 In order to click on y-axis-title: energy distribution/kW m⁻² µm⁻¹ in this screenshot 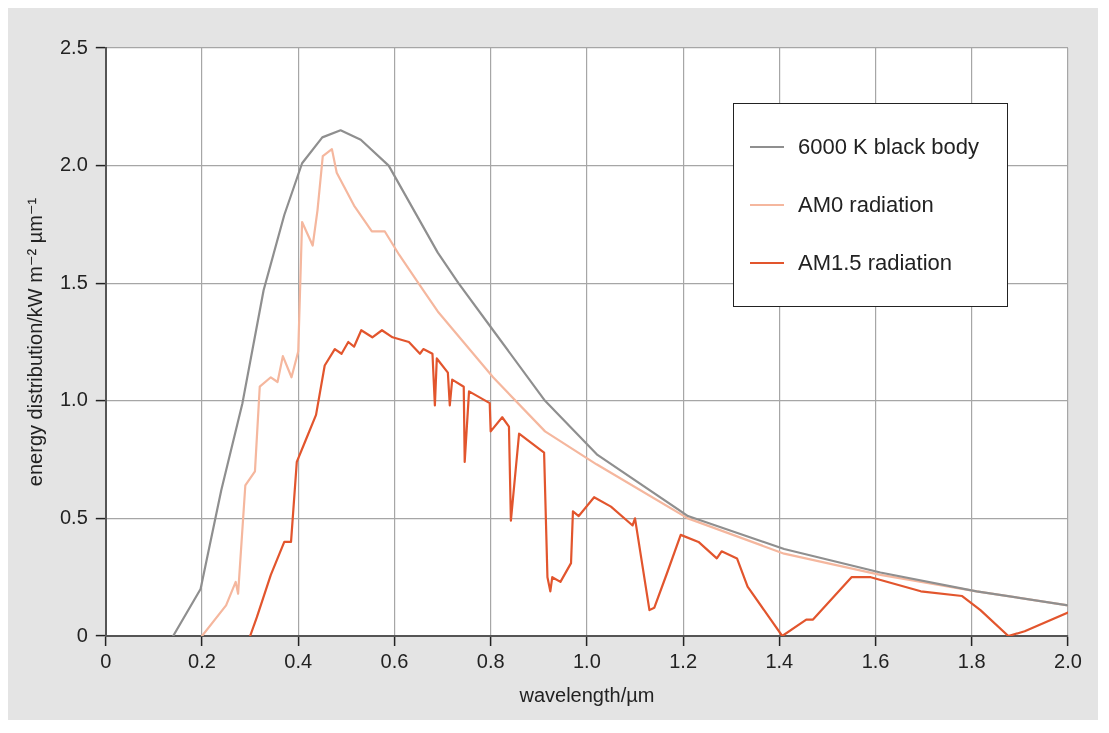, I will do `click(34, 342)`.